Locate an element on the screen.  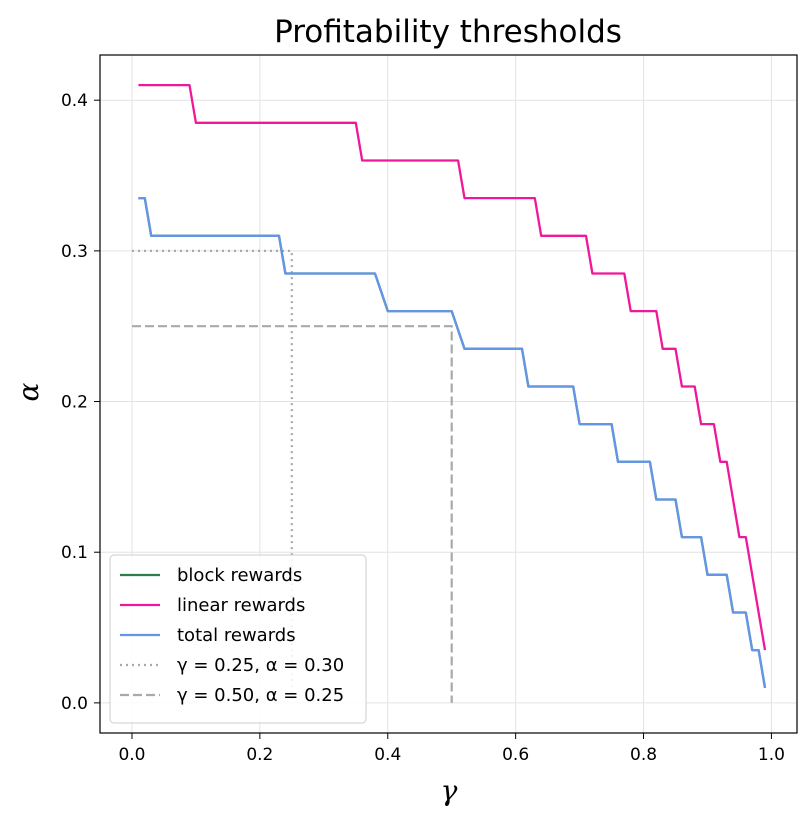
y-tick-label: 0.3 is located at coordinates (74, 252).